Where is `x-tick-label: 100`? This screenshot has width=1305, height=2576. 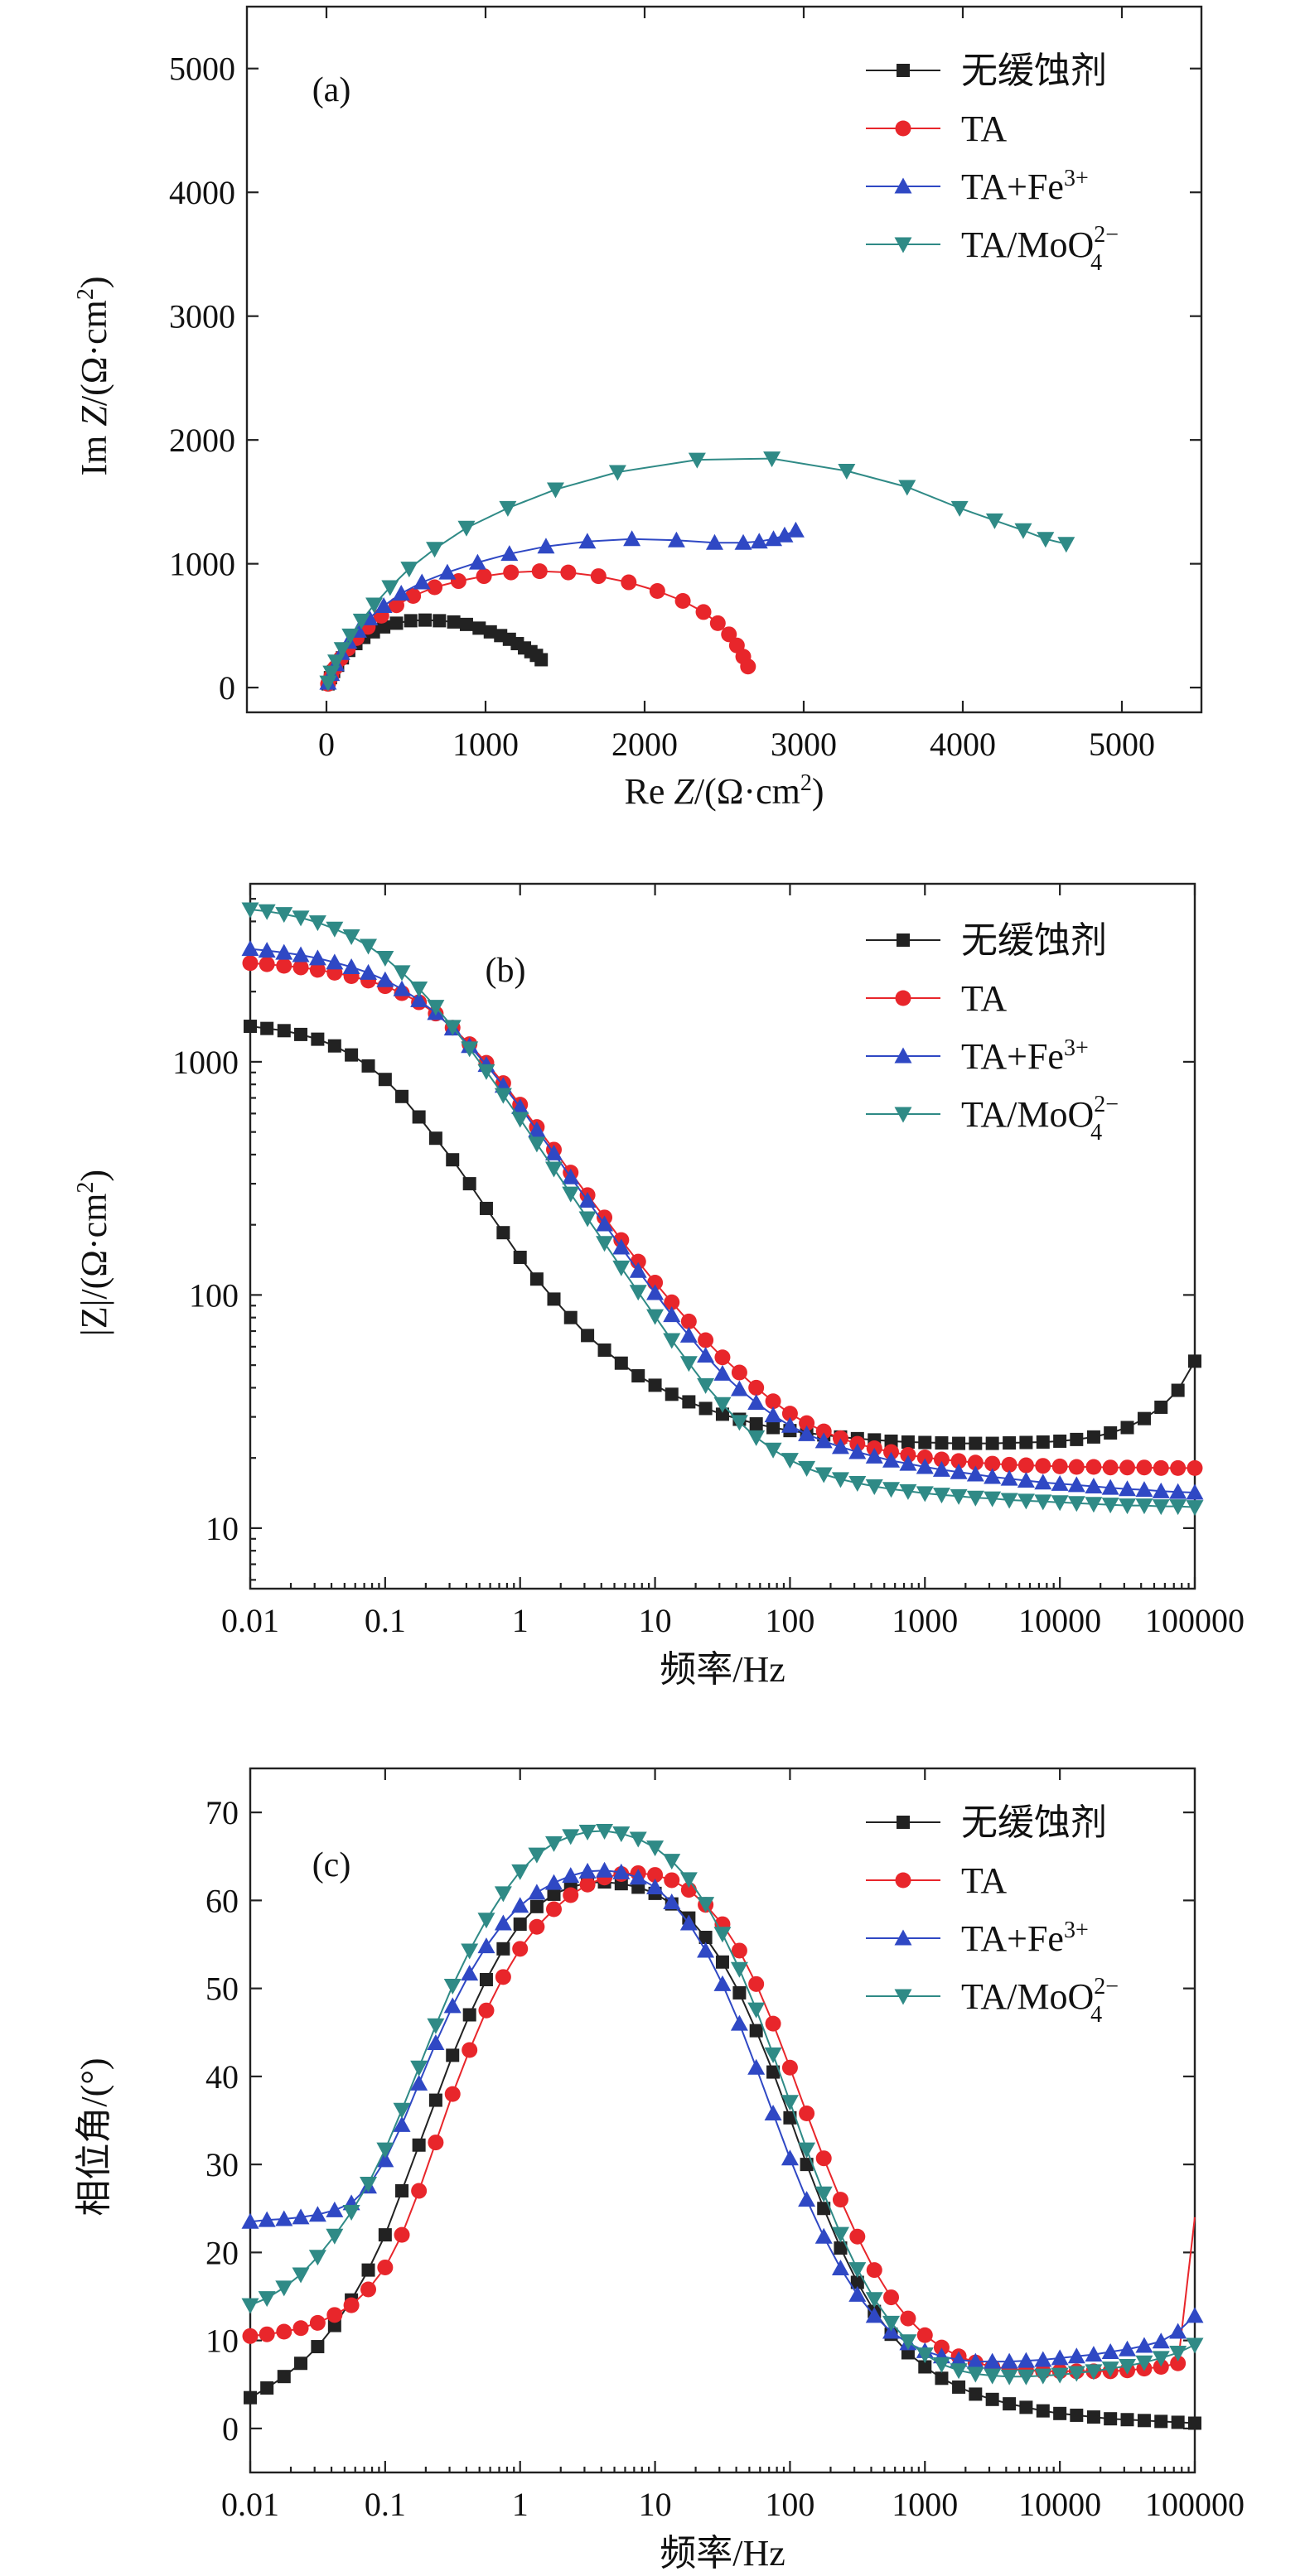
x-tick-label: 100 is located at coordinates (789, 2505).